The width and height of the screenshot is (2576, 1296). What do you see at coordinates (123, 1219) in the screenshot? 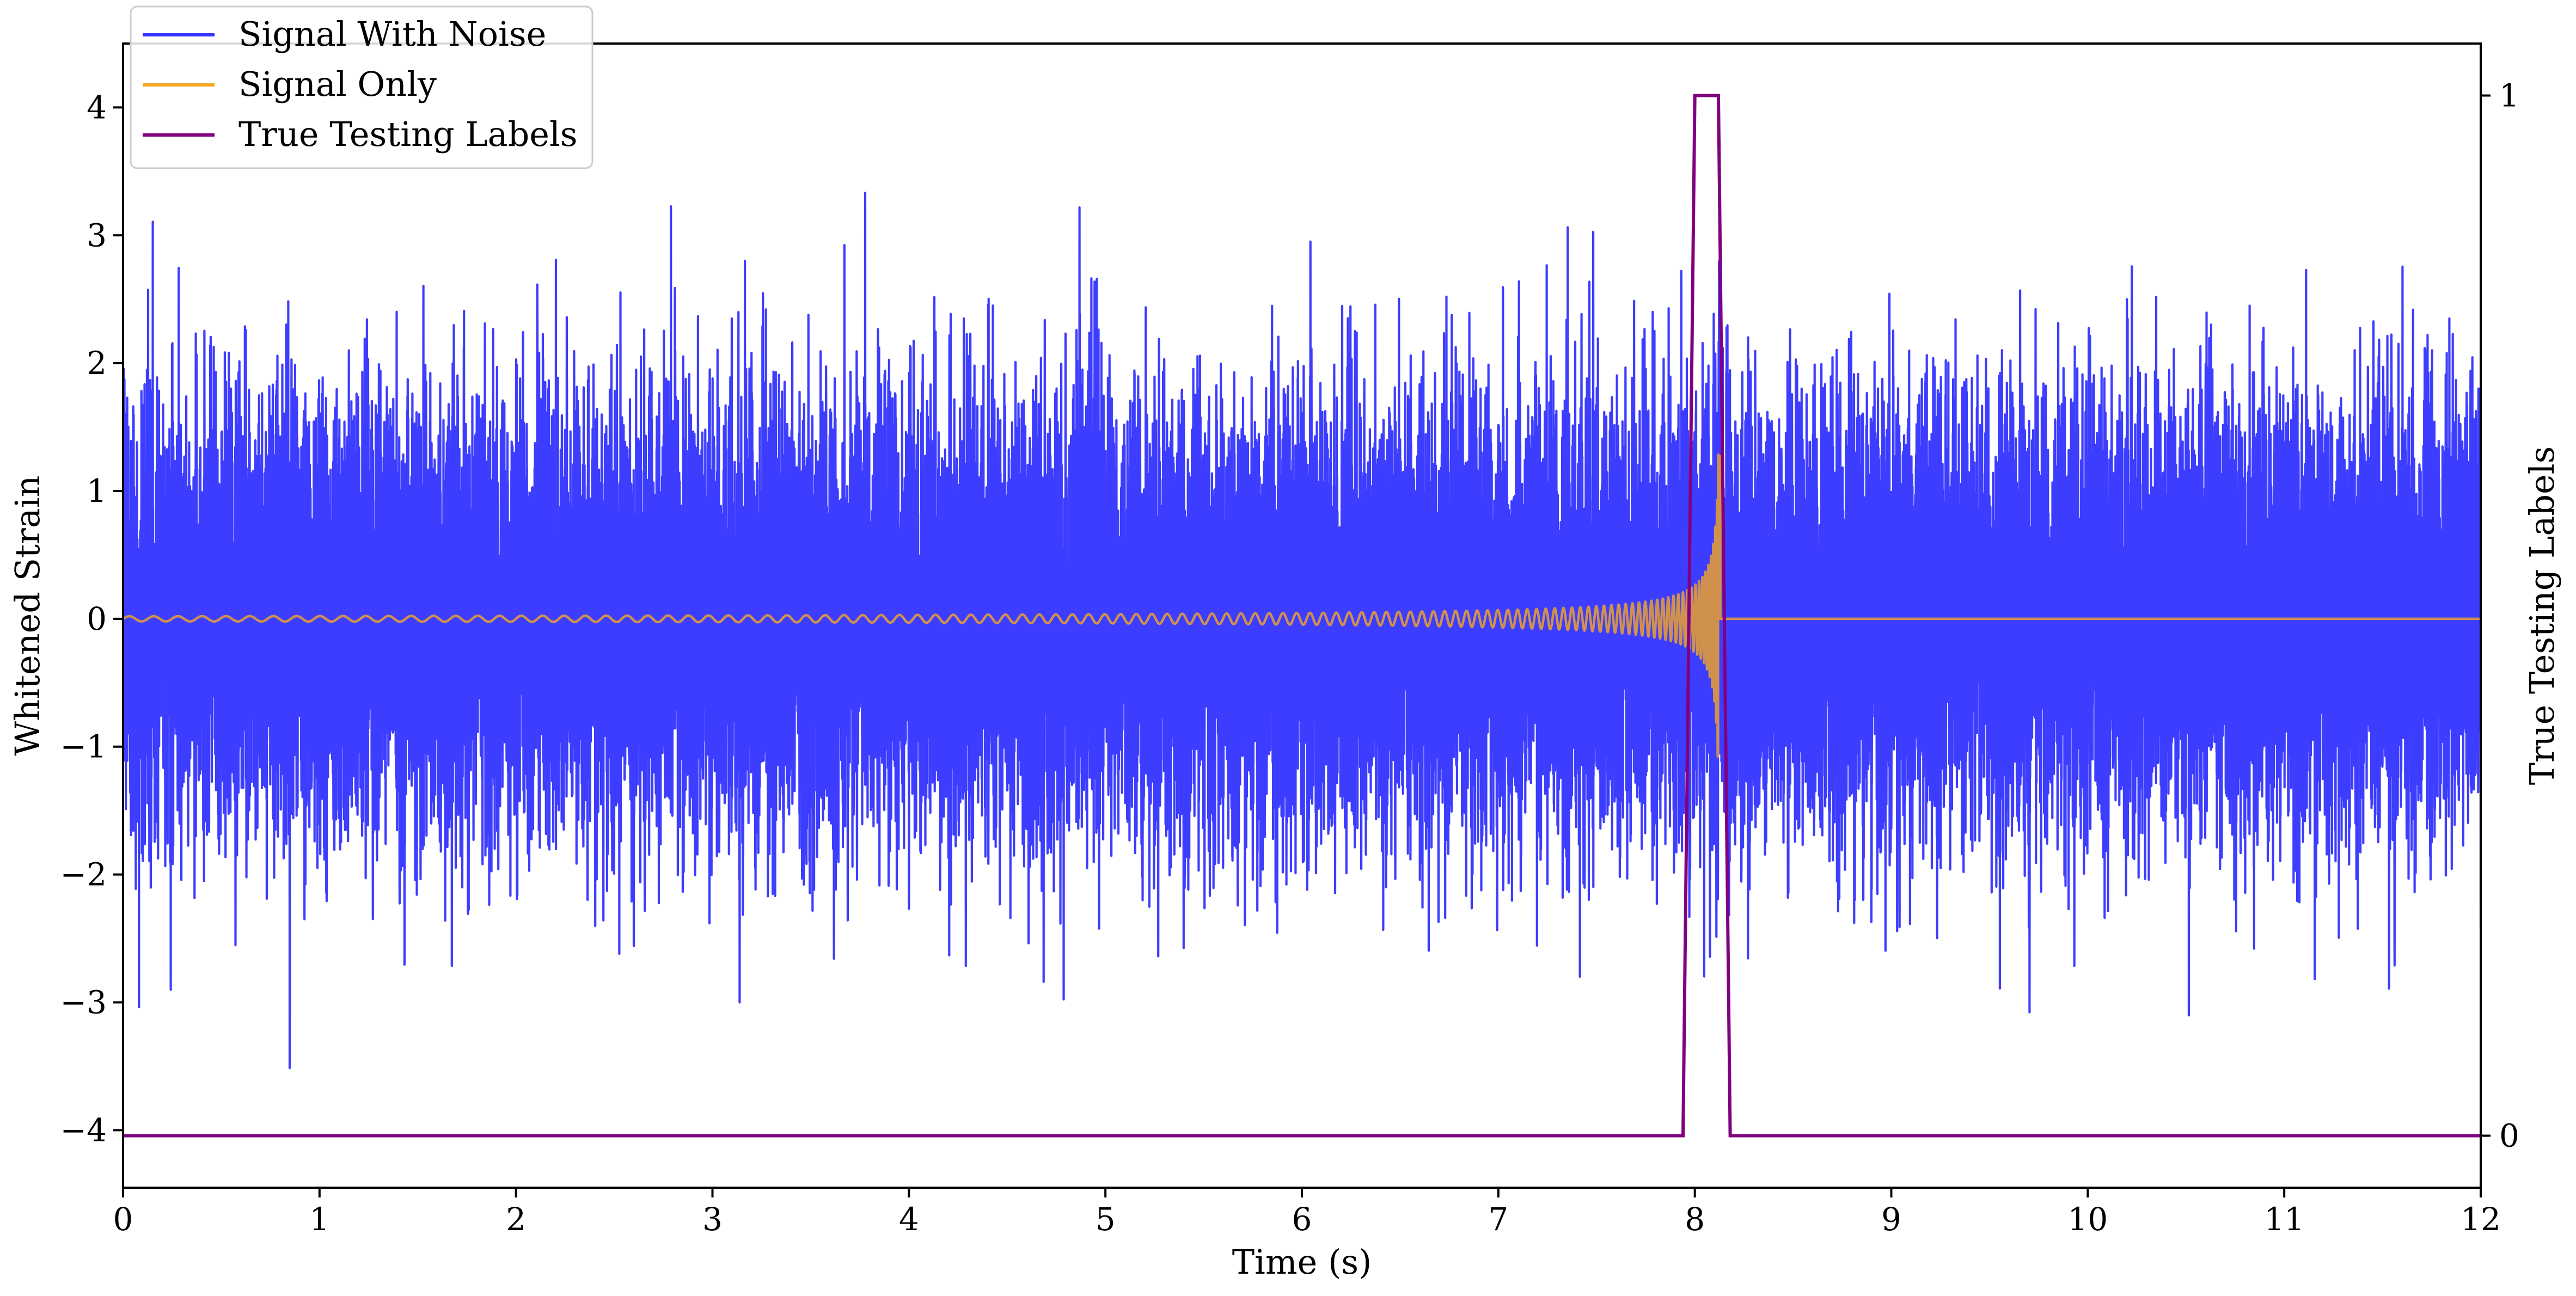
I see `x-tick-label: 0` at bounding box center [123, 1219].